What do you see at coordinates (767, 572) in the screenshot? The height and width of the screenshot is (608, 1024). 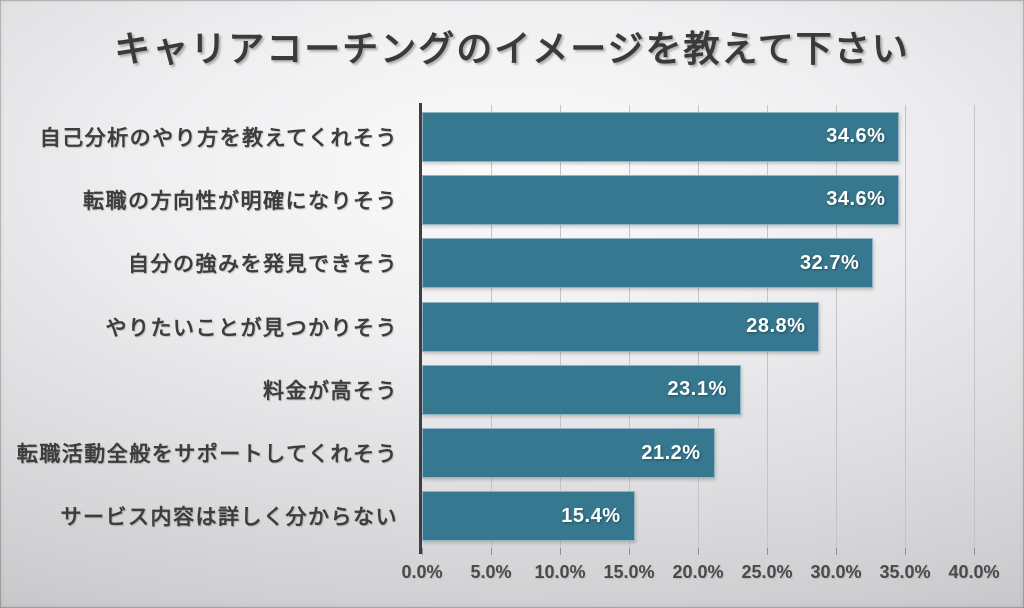 I see `x-tick-label: 25.0%` at bounding box center [767, 572].